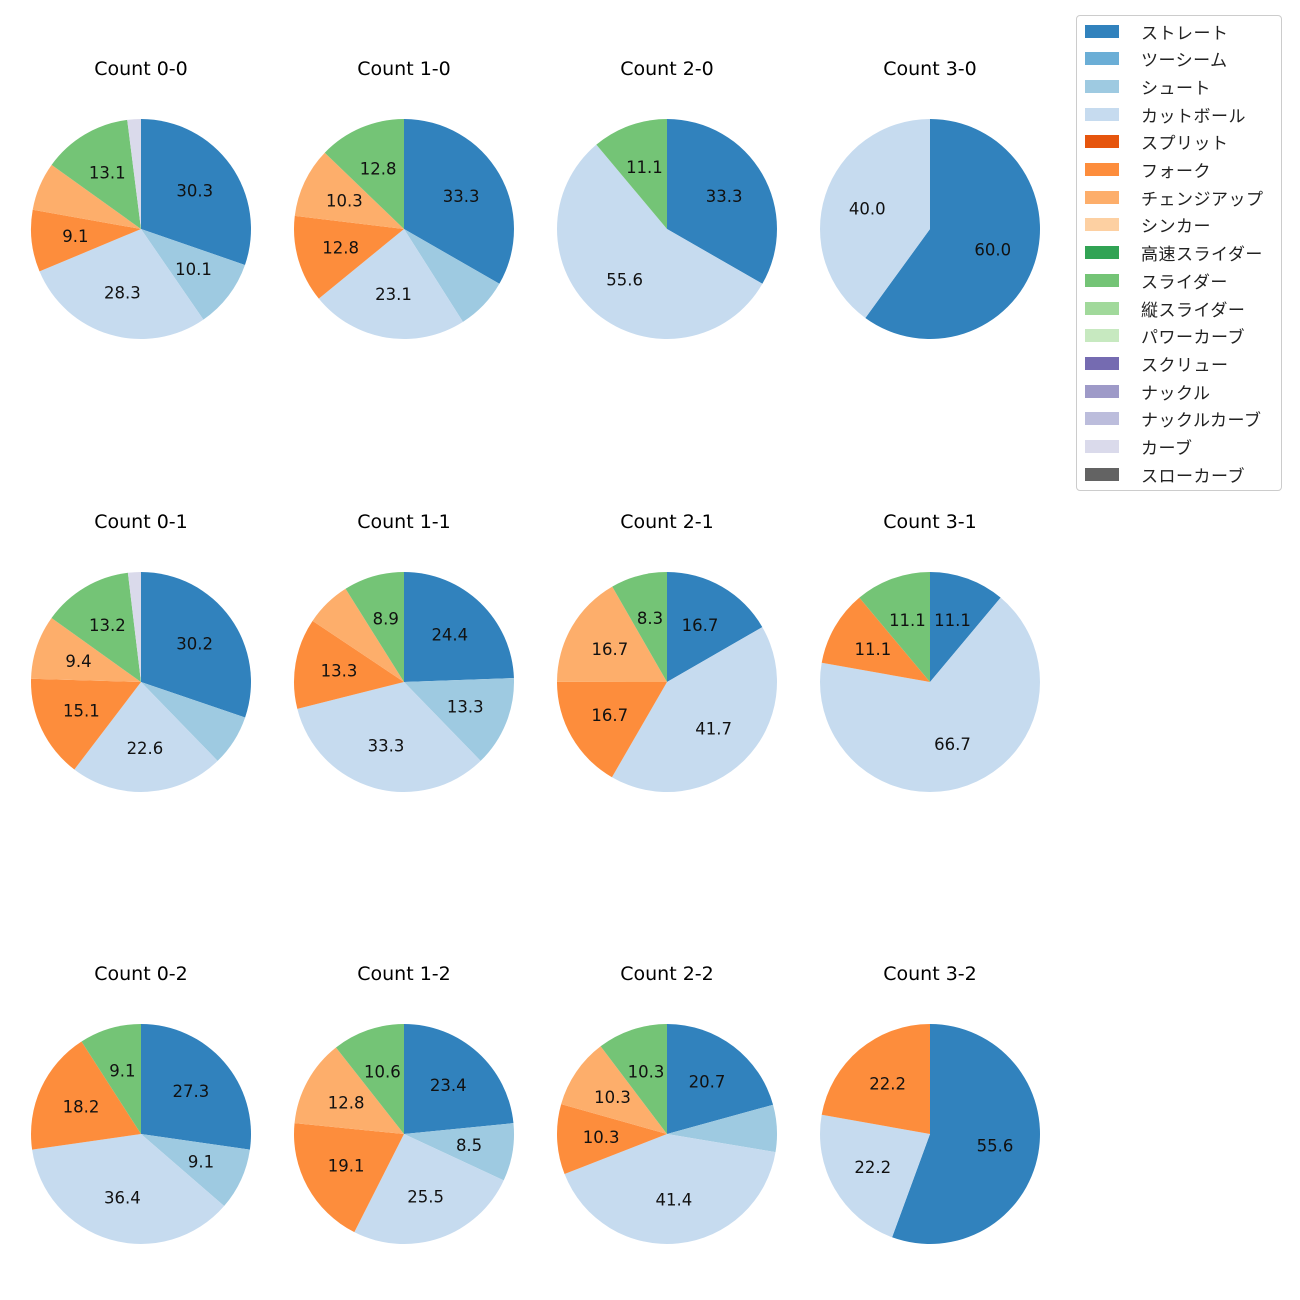 This screenshot has width=1300, height=1300. What do you see at coordinates (122, 1197) in the screenshot?
I see `pie-slice-label: 36.4` at bounding box center [122, 1197].